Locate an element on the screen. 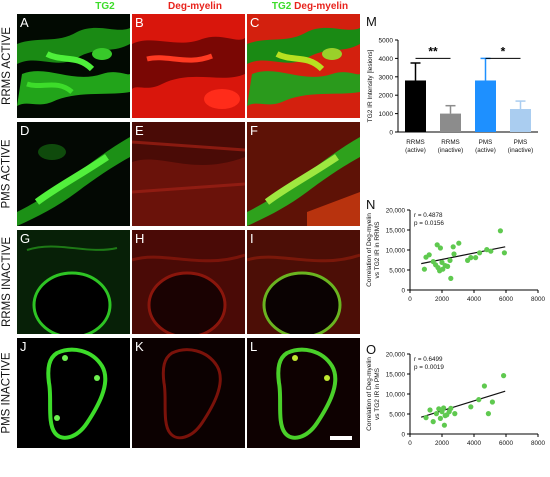 The width and height of the screenshot is (550, 477). micrograph-e-image is located at coordinates (188, 174).